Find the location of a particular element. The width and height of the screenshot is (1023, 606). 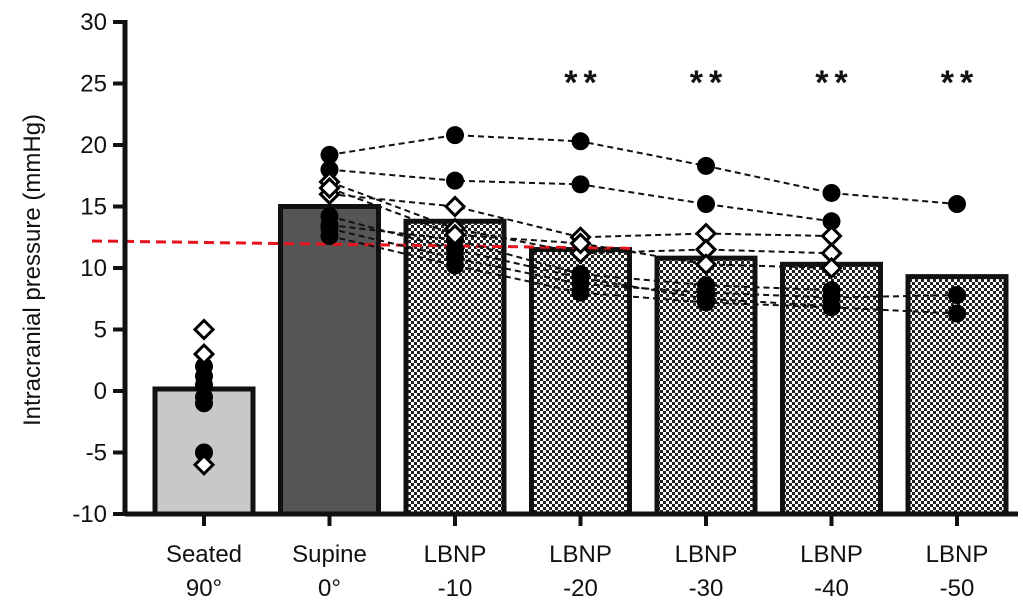

y-tick-label-0: 0 is located at coordinates (100, 391).